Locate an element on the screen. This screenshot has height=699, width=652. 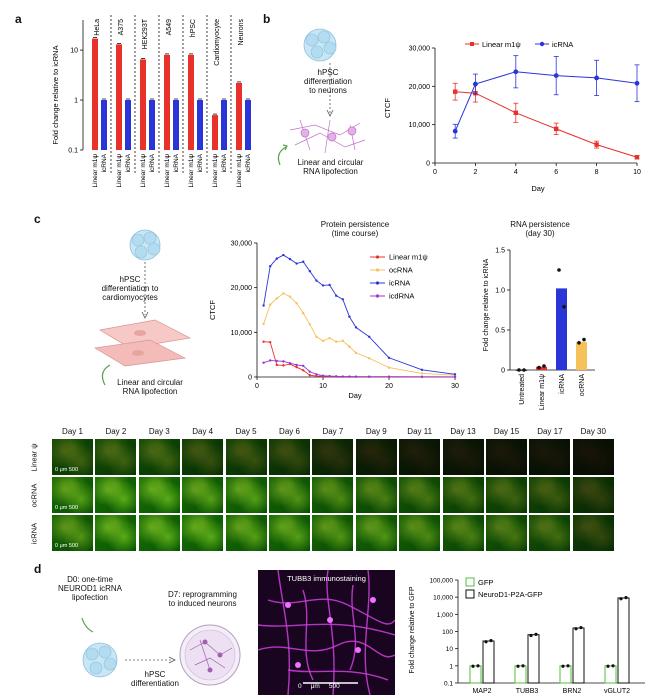
d-legend-label: GFP is located at coordinates (485, 582).